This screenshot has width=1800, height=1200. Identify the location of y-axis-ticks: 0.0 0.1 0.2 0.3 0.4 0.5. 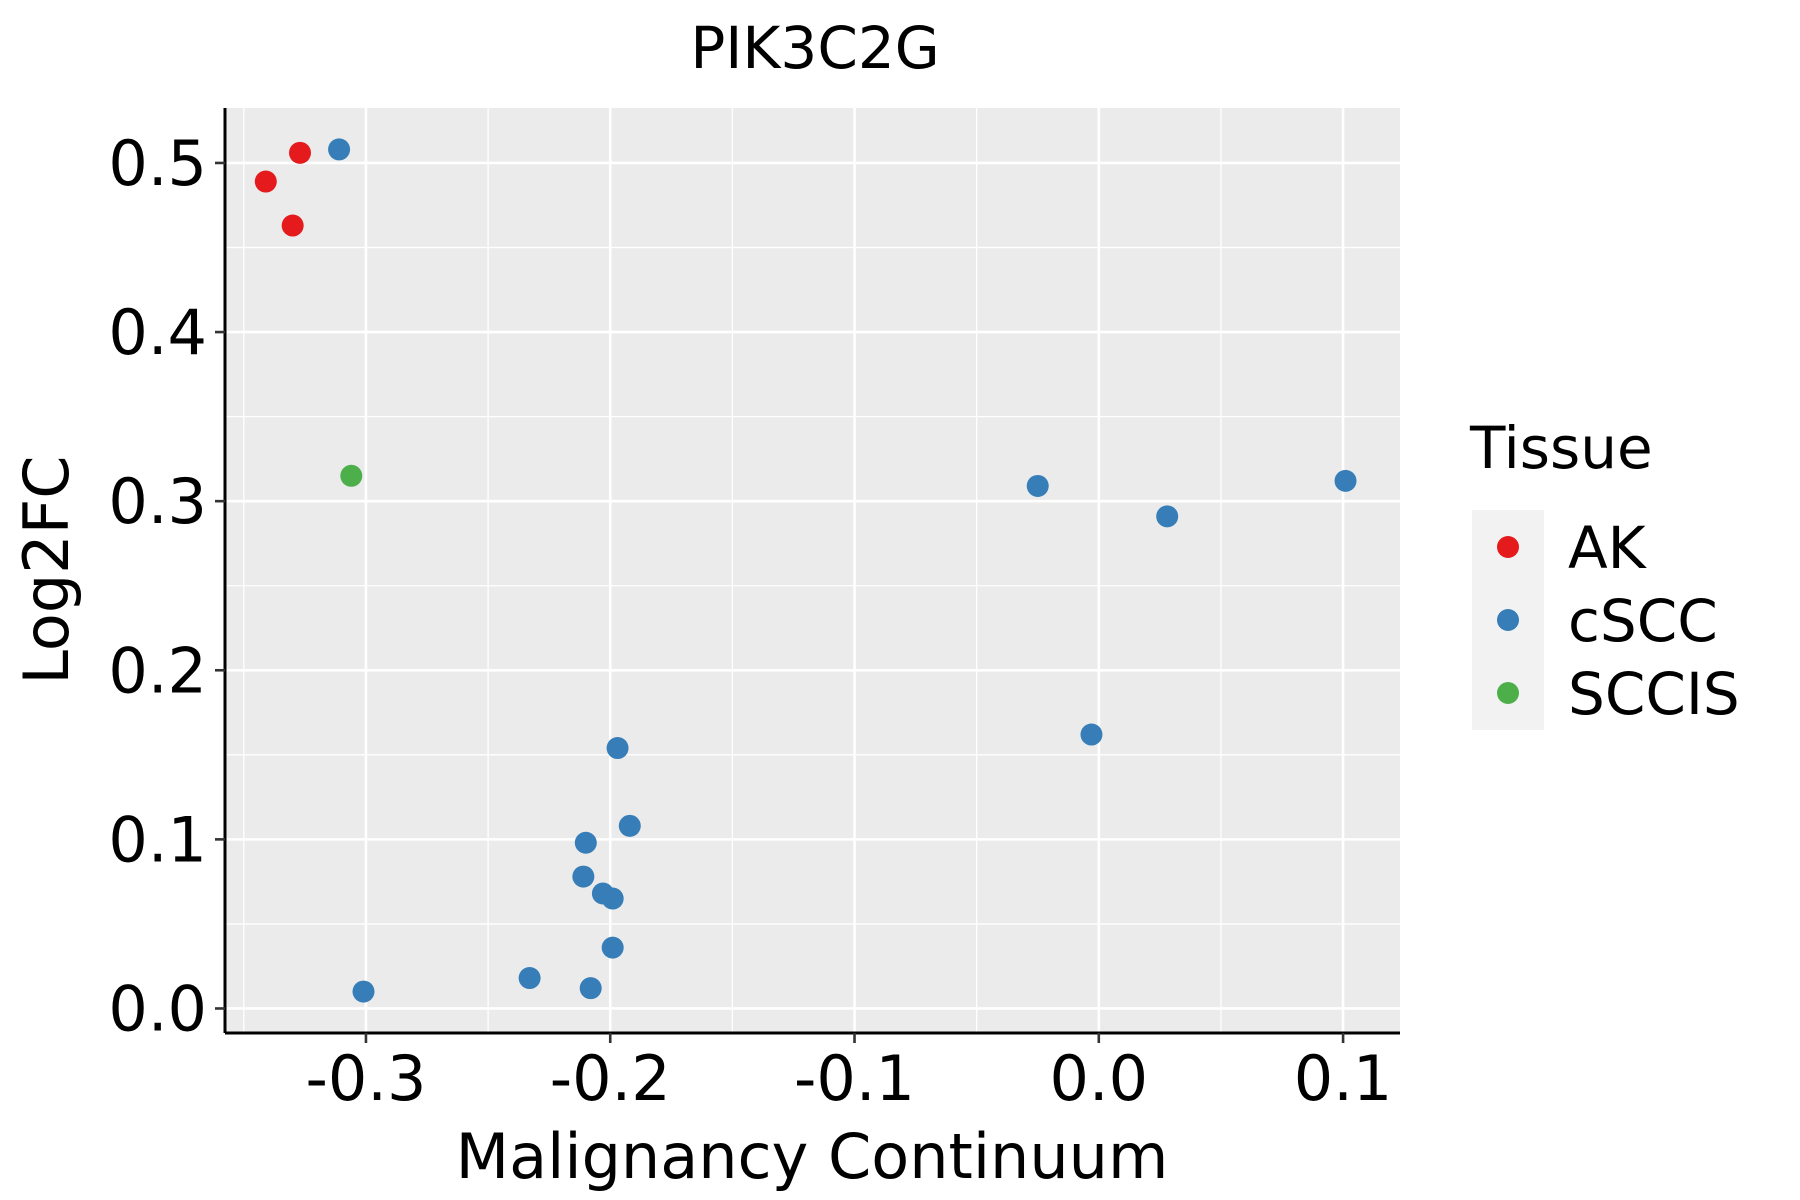
(166, 586).